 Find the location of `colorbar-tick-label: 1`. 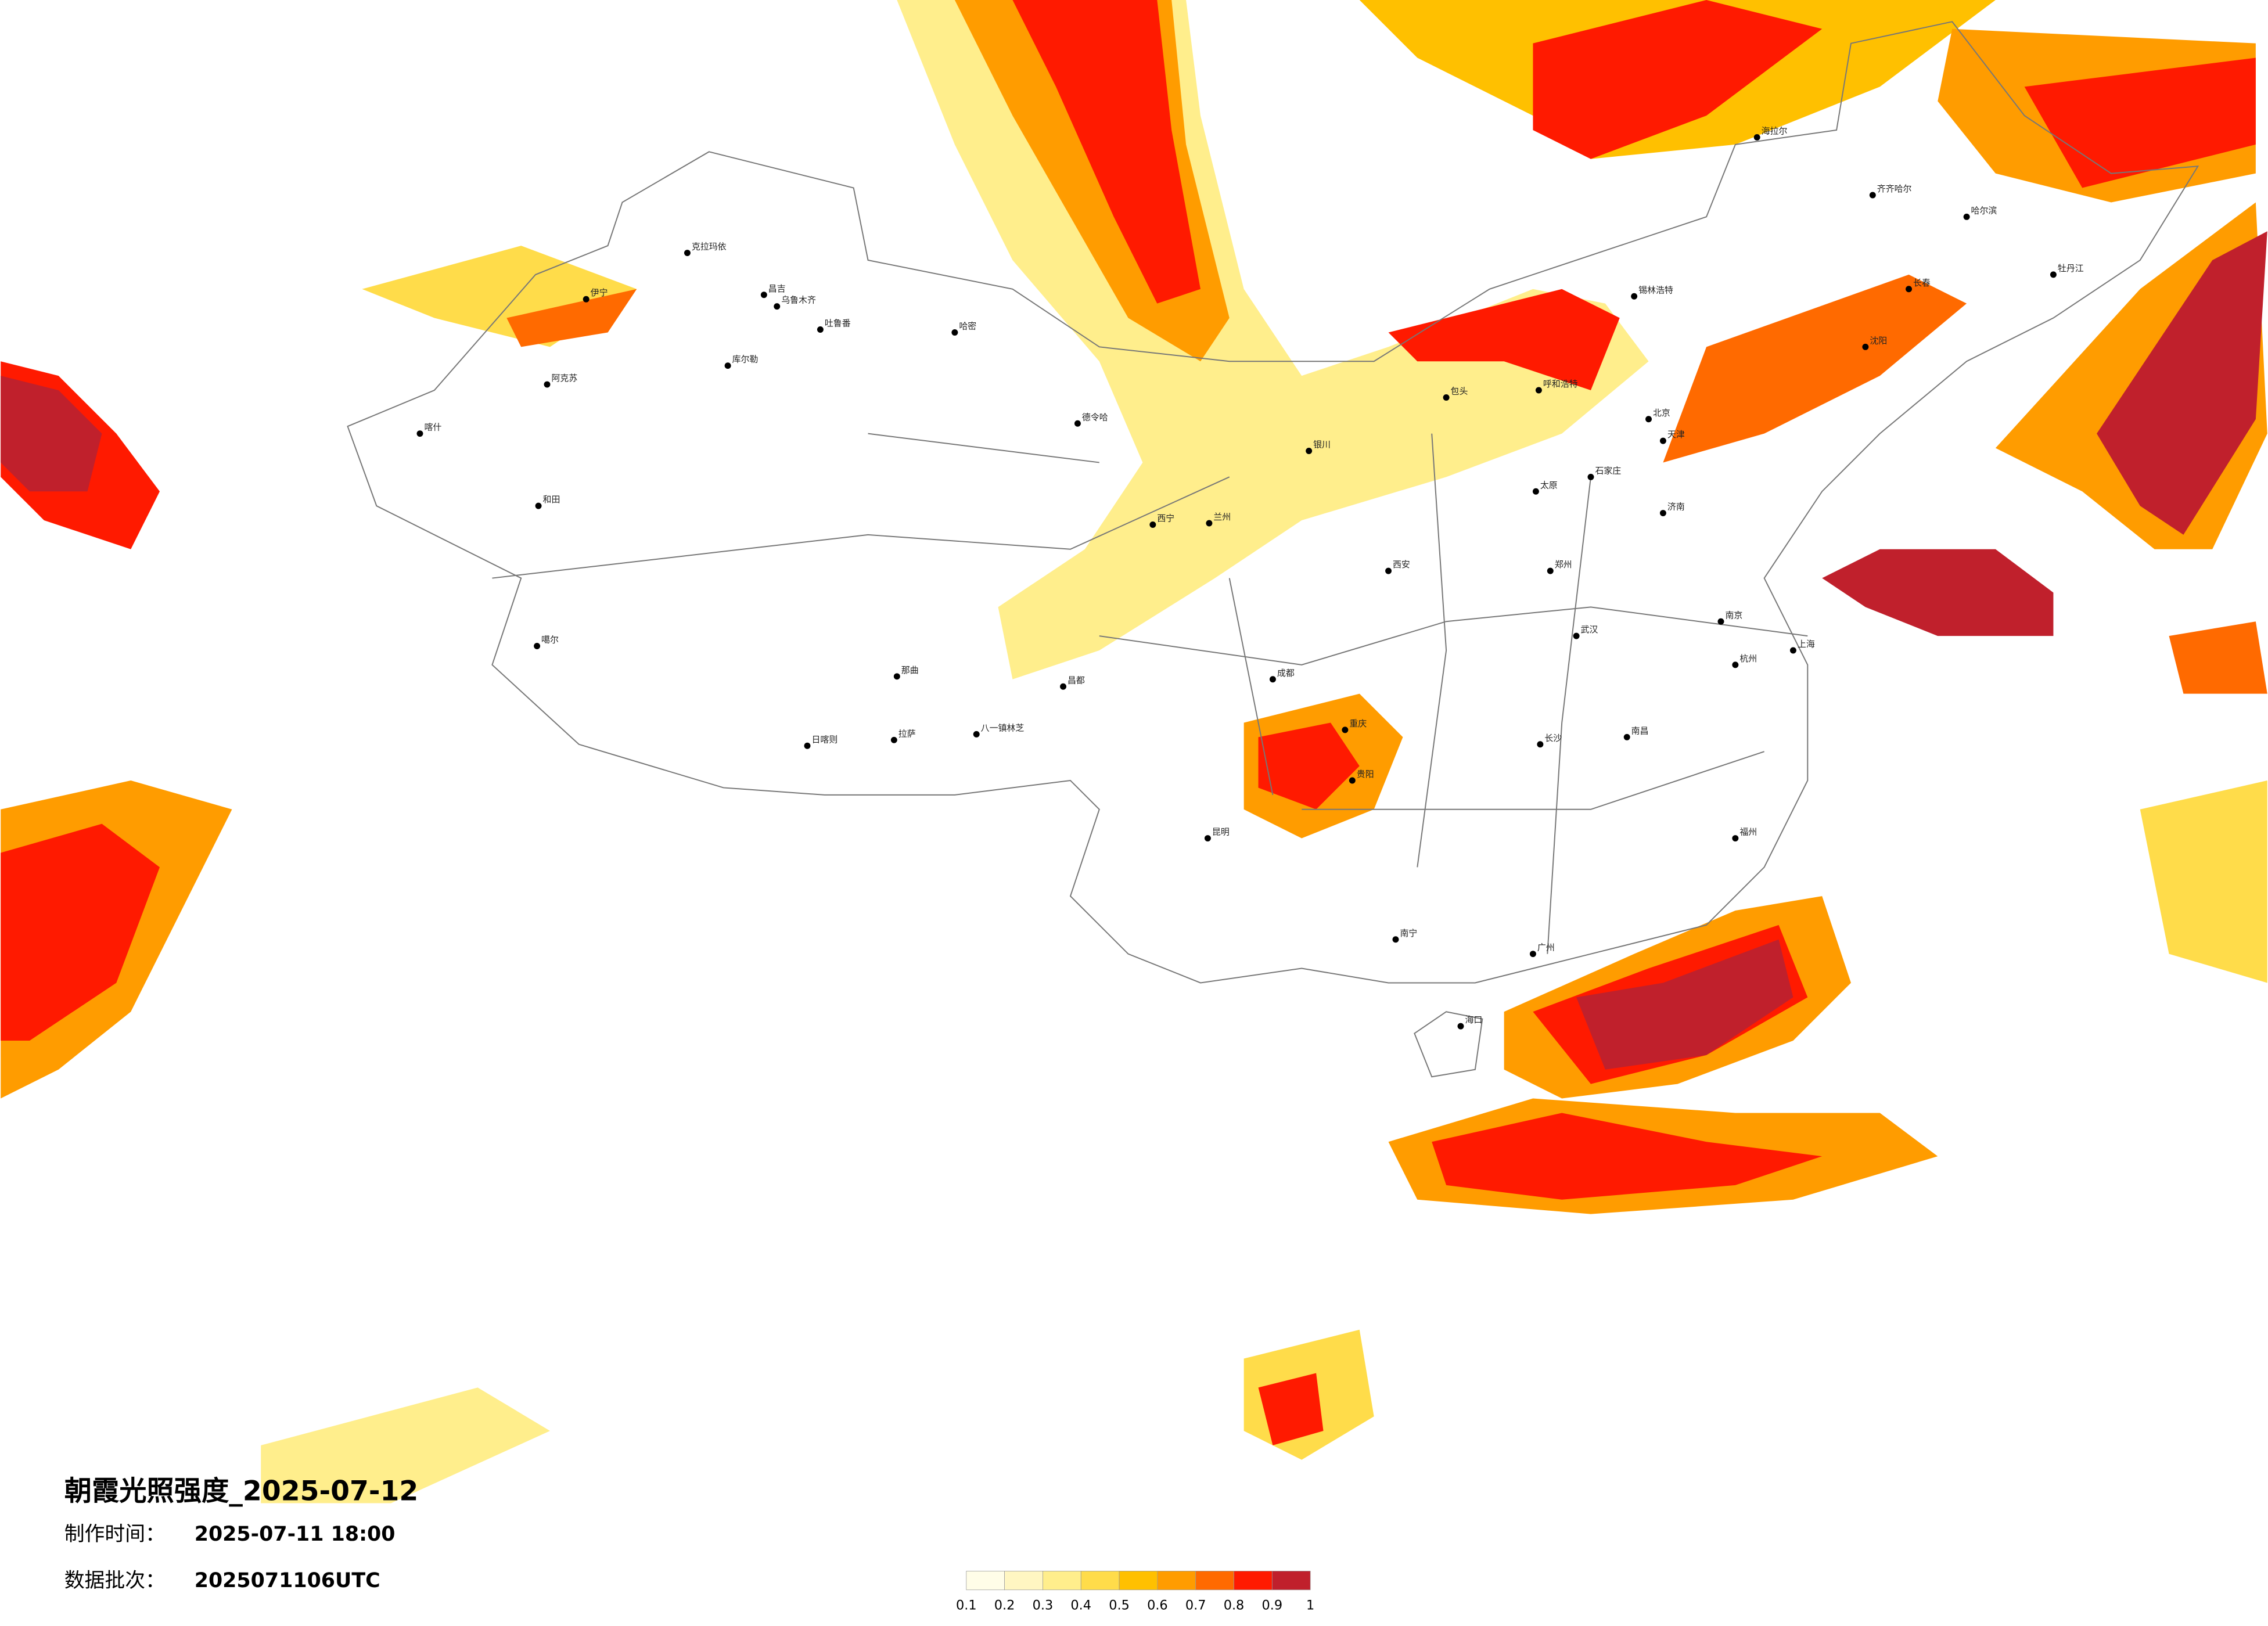

colorbar-tick-label: 1 is located at coordinates (1310, 1606).